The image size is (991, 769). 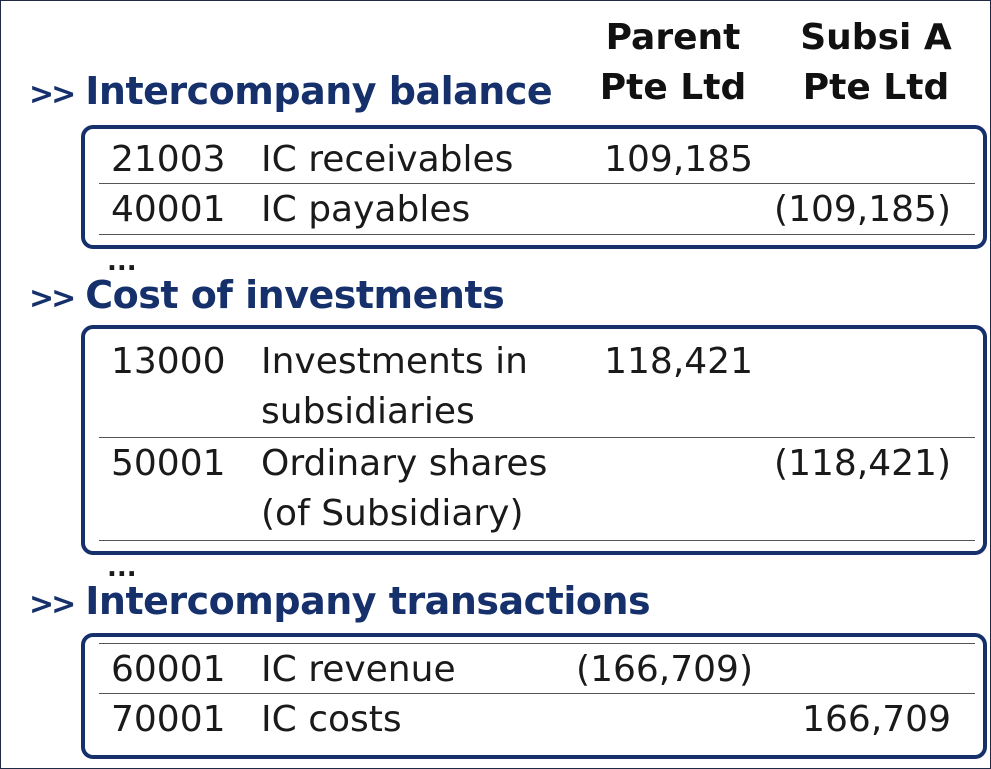 I want to click on account-code: 13000, so click(x=168, y=361).